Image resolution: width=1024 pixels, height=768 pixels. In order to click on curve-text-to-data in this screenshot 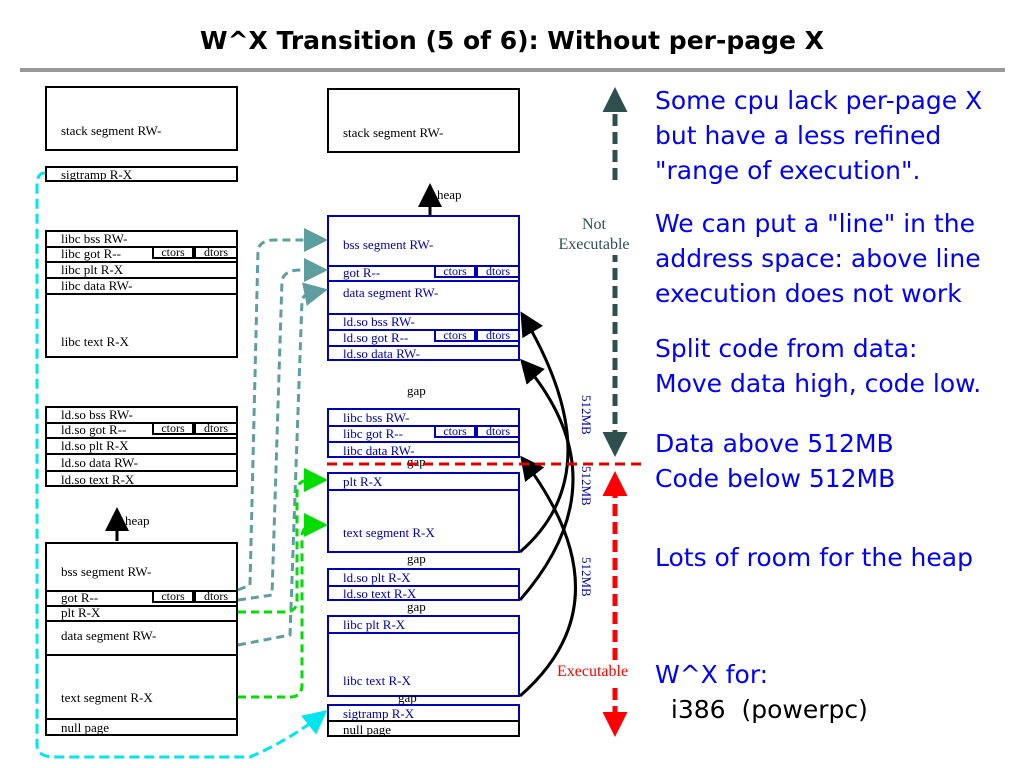, I will do `click(544, 432)`.